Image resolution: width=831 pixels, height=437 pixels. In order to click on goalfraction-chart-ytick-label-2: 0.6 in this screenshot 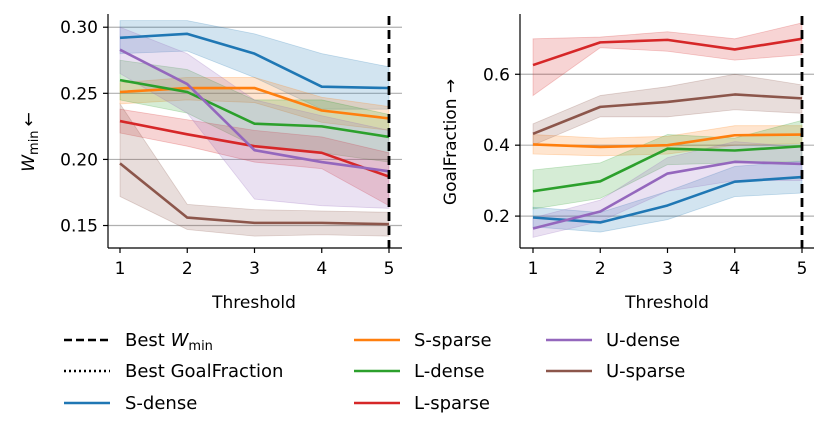, I will do `click(496, 75)`.